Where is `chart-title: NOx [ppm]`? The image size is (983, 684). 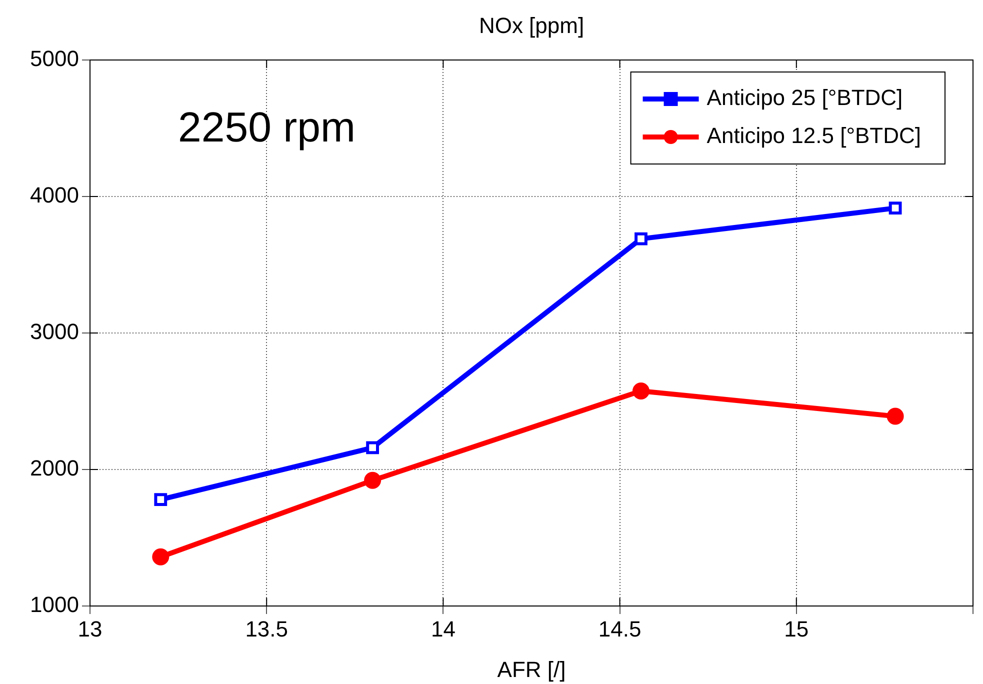 chart-title: NOx [ppm] is located at coordinates (531, 25).